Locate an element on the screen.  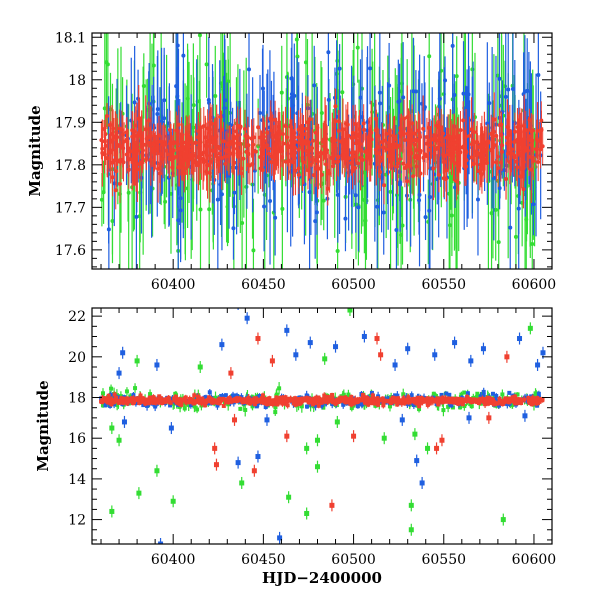
y-tick-label: 17.8 is located at coordinates (70, 166).